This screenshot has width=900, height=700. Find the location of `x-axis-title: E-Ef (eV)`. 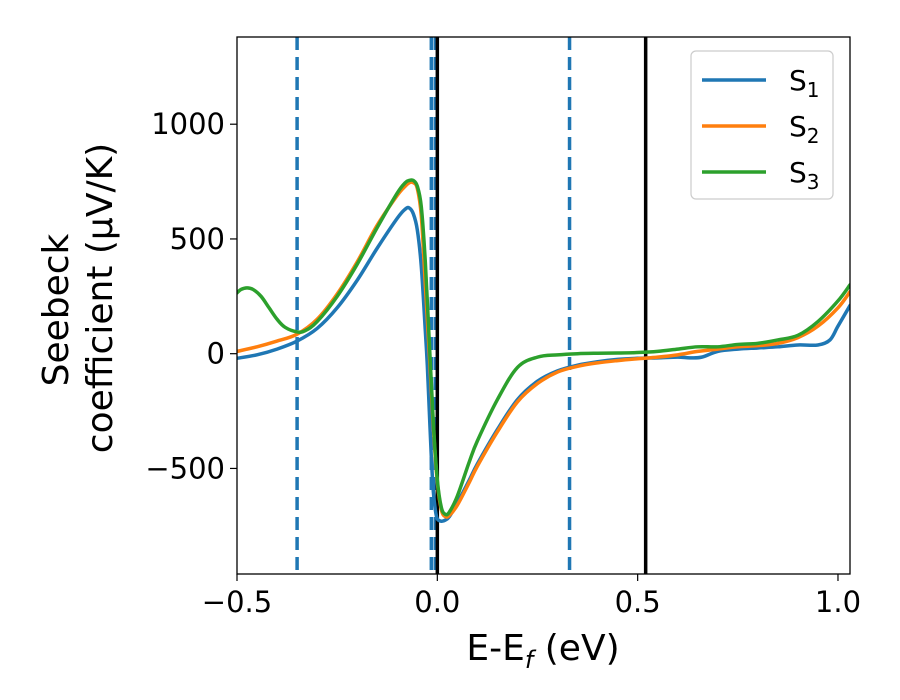

x-axis-title: E-Ef (eV) is located at coordinates (542, 651).